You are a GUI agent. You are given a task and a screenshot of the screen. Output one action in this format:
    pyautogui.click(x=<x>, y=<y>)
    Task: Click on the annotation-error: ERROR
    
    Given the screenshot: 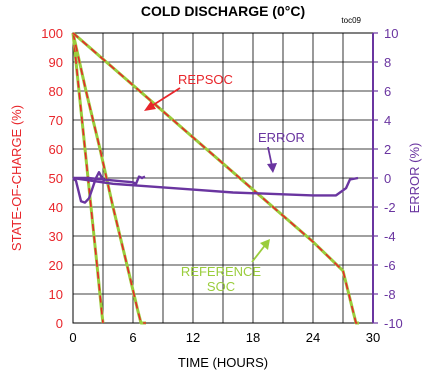 What is the action you would take?
    pyautogui.click(x=281, y=137)
    